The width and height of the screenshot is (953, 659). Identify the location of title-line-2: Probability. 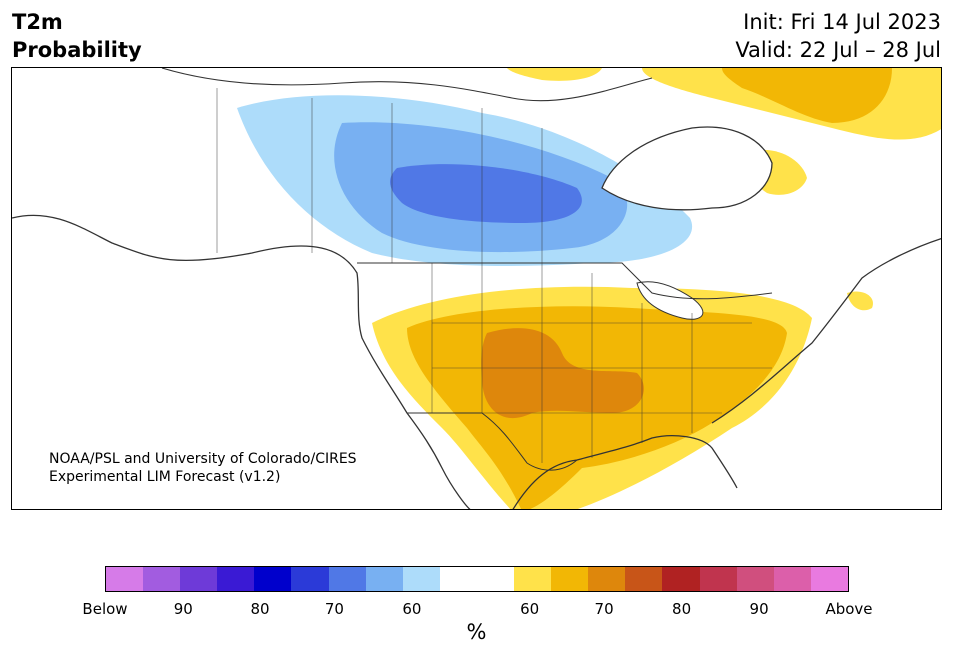
(77, 50).